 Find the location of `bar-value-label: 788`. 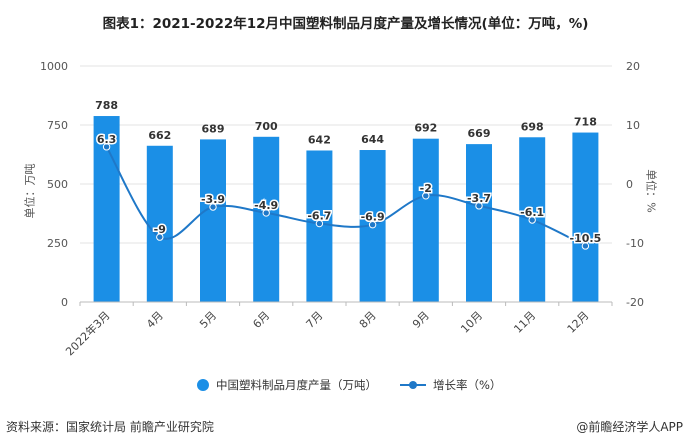

bar-value-label: 788 is located at coordinates (106, 105).